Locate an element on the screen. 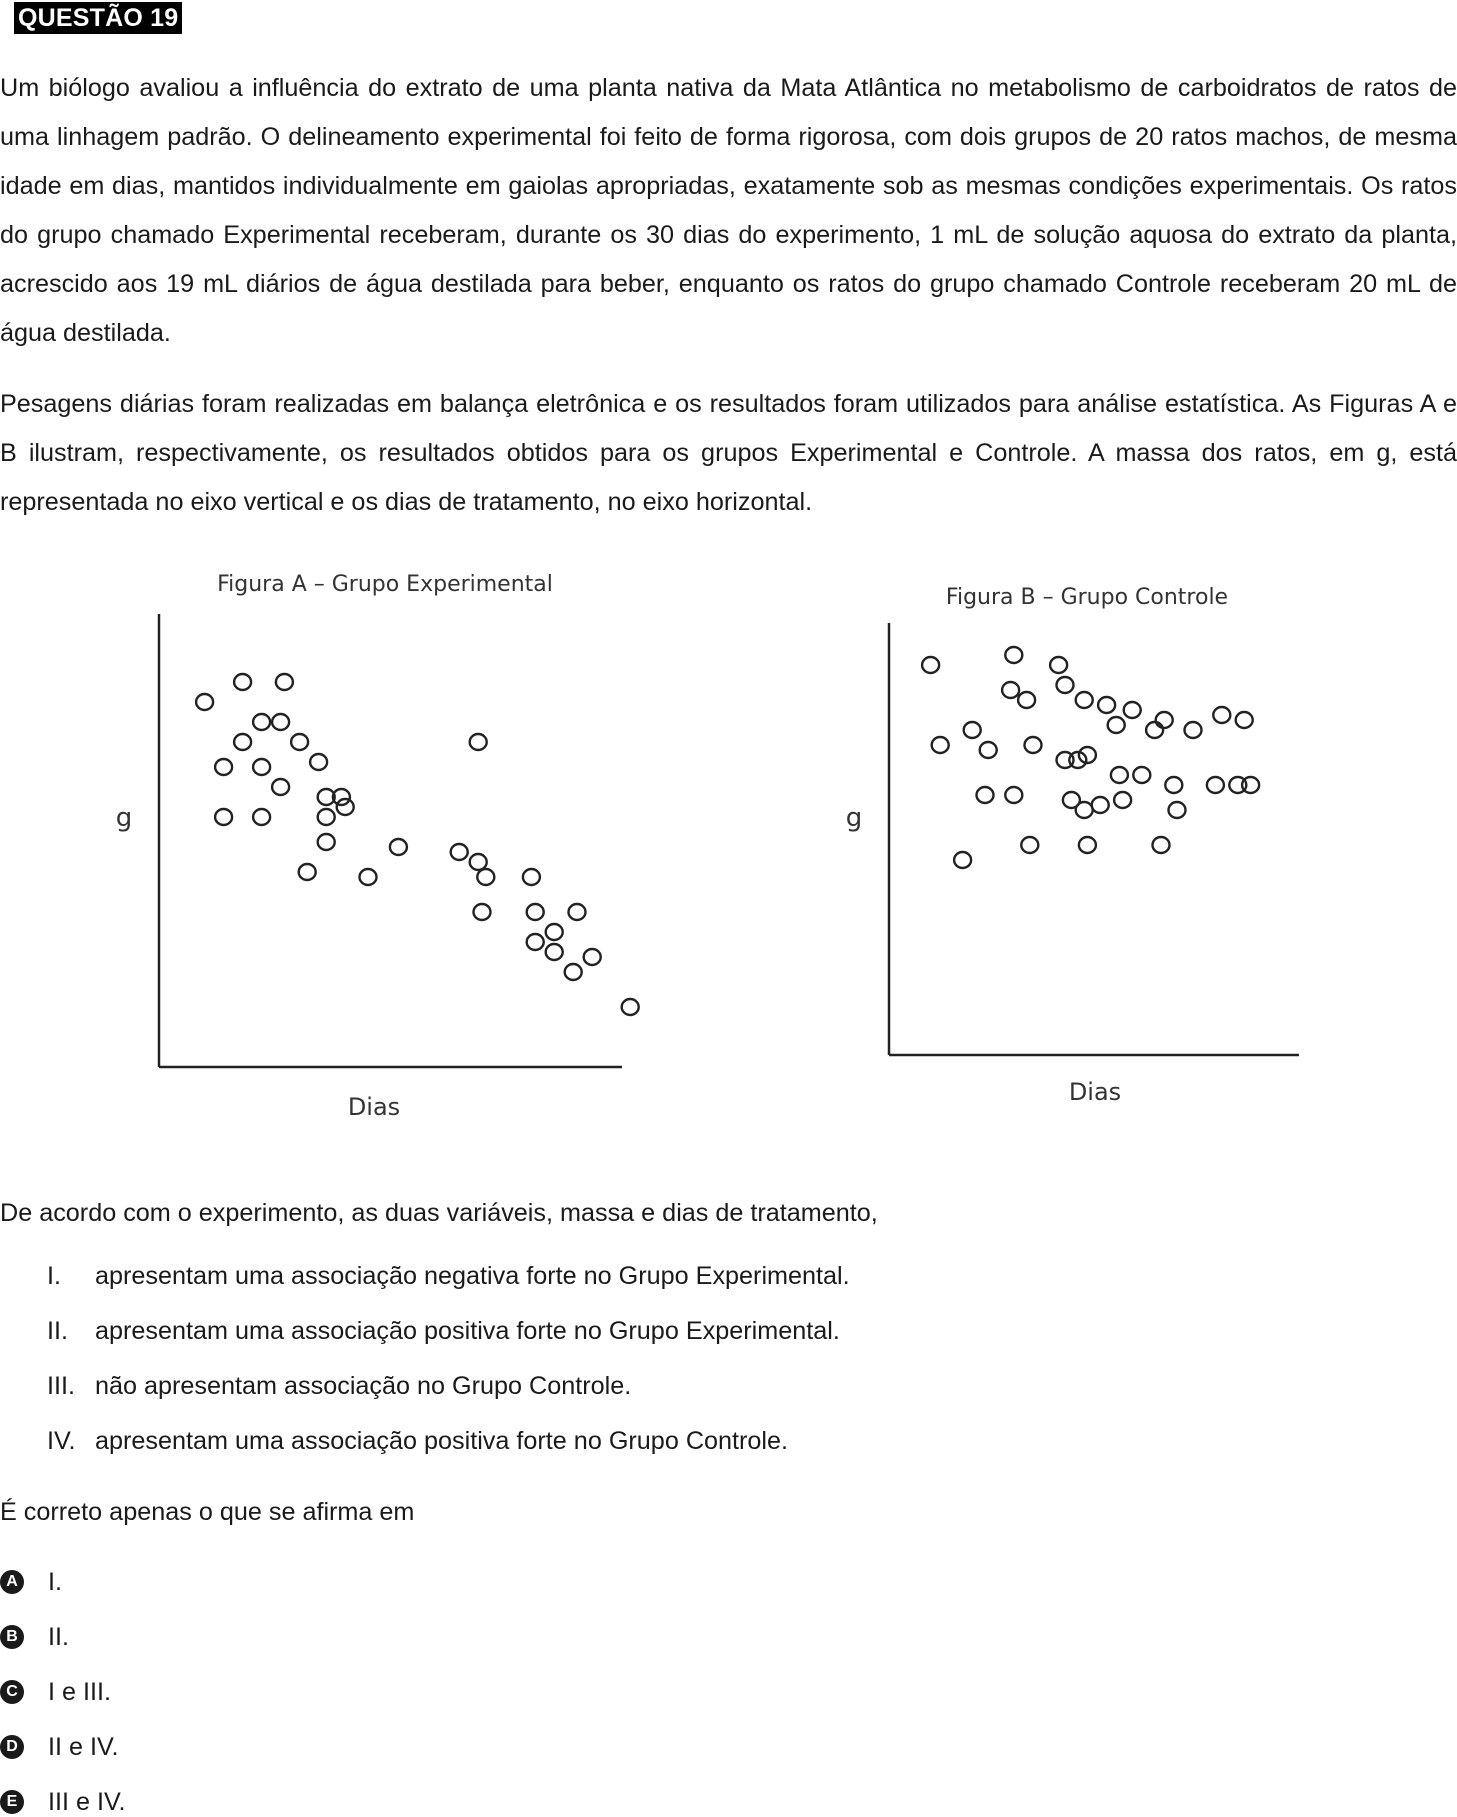 This screenshot has width=1457, height=1817. option-text: I. is located at coordinates (55, 1582).